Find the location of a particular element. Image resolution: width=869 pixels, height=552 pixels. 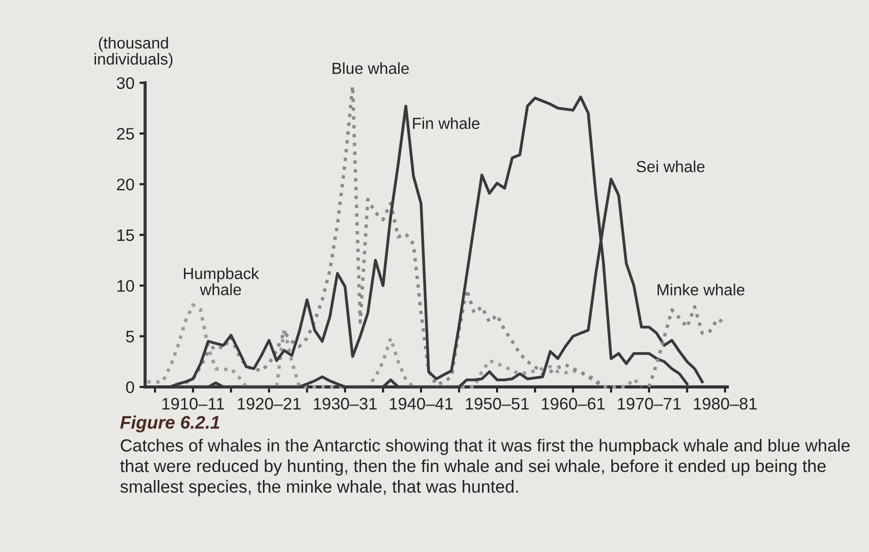

series-label: Humpback whale is located at coordinates (222, 281).